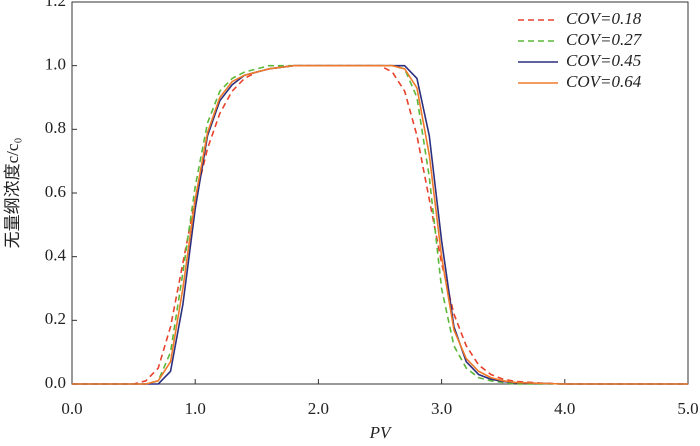 The image size is (700, 446). Describe the element at coordinates (604, 39) in the screenshot. I see `legend-label: COV=0.27` at that location.